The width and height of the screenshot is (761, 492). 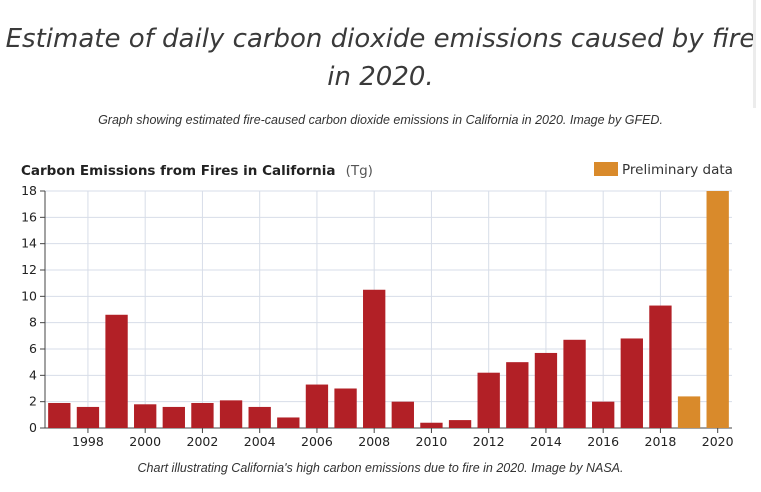 What do you see at coordinates (29, 243) in the screenshot?
I see `y-tick-label: 14` at bounding box center [29, 243].